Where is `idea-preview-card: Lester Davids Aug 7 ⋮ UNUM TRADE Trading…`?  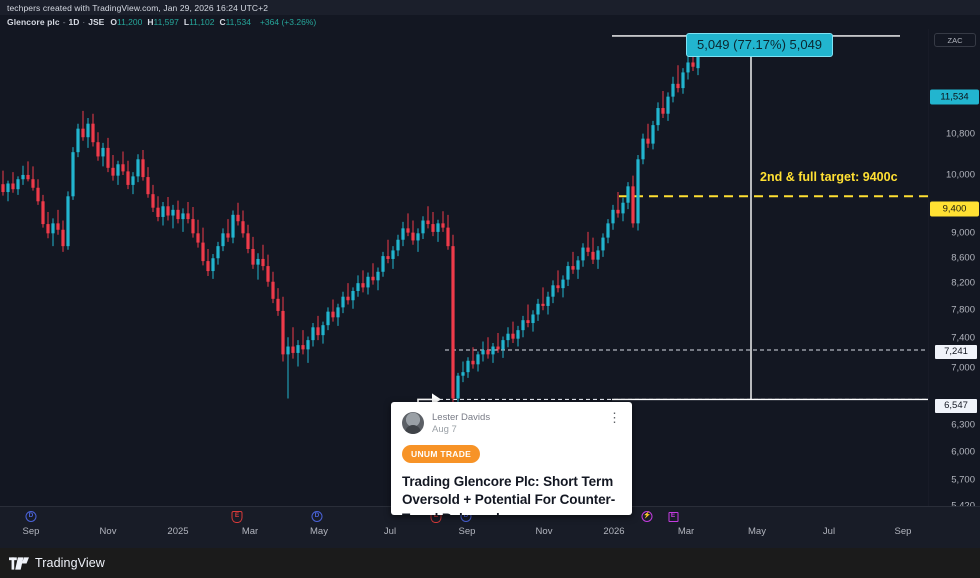
idea-preview-card: Lester Davids Aug 7 ⋮ UNUM TRADE Trading… is located at coordinates (511, 458).